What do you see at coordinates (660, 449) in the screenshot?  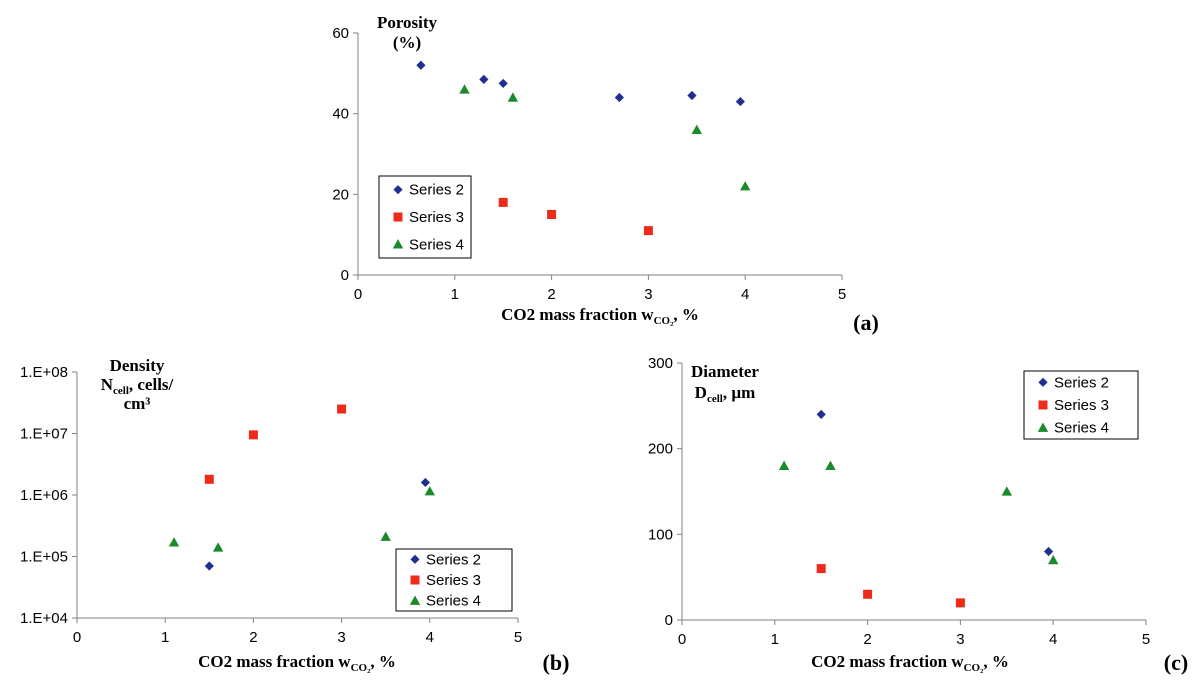 I see `y-tick-label: 200` at bounding box center [660, 449].